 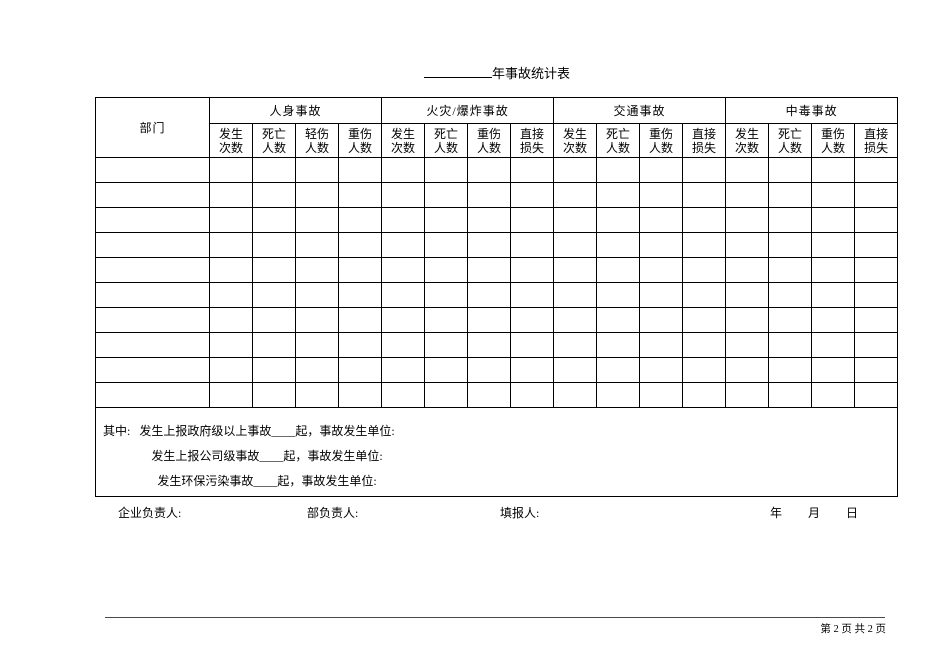 I want to click on title-year-blank, so click(x=458, y=71).